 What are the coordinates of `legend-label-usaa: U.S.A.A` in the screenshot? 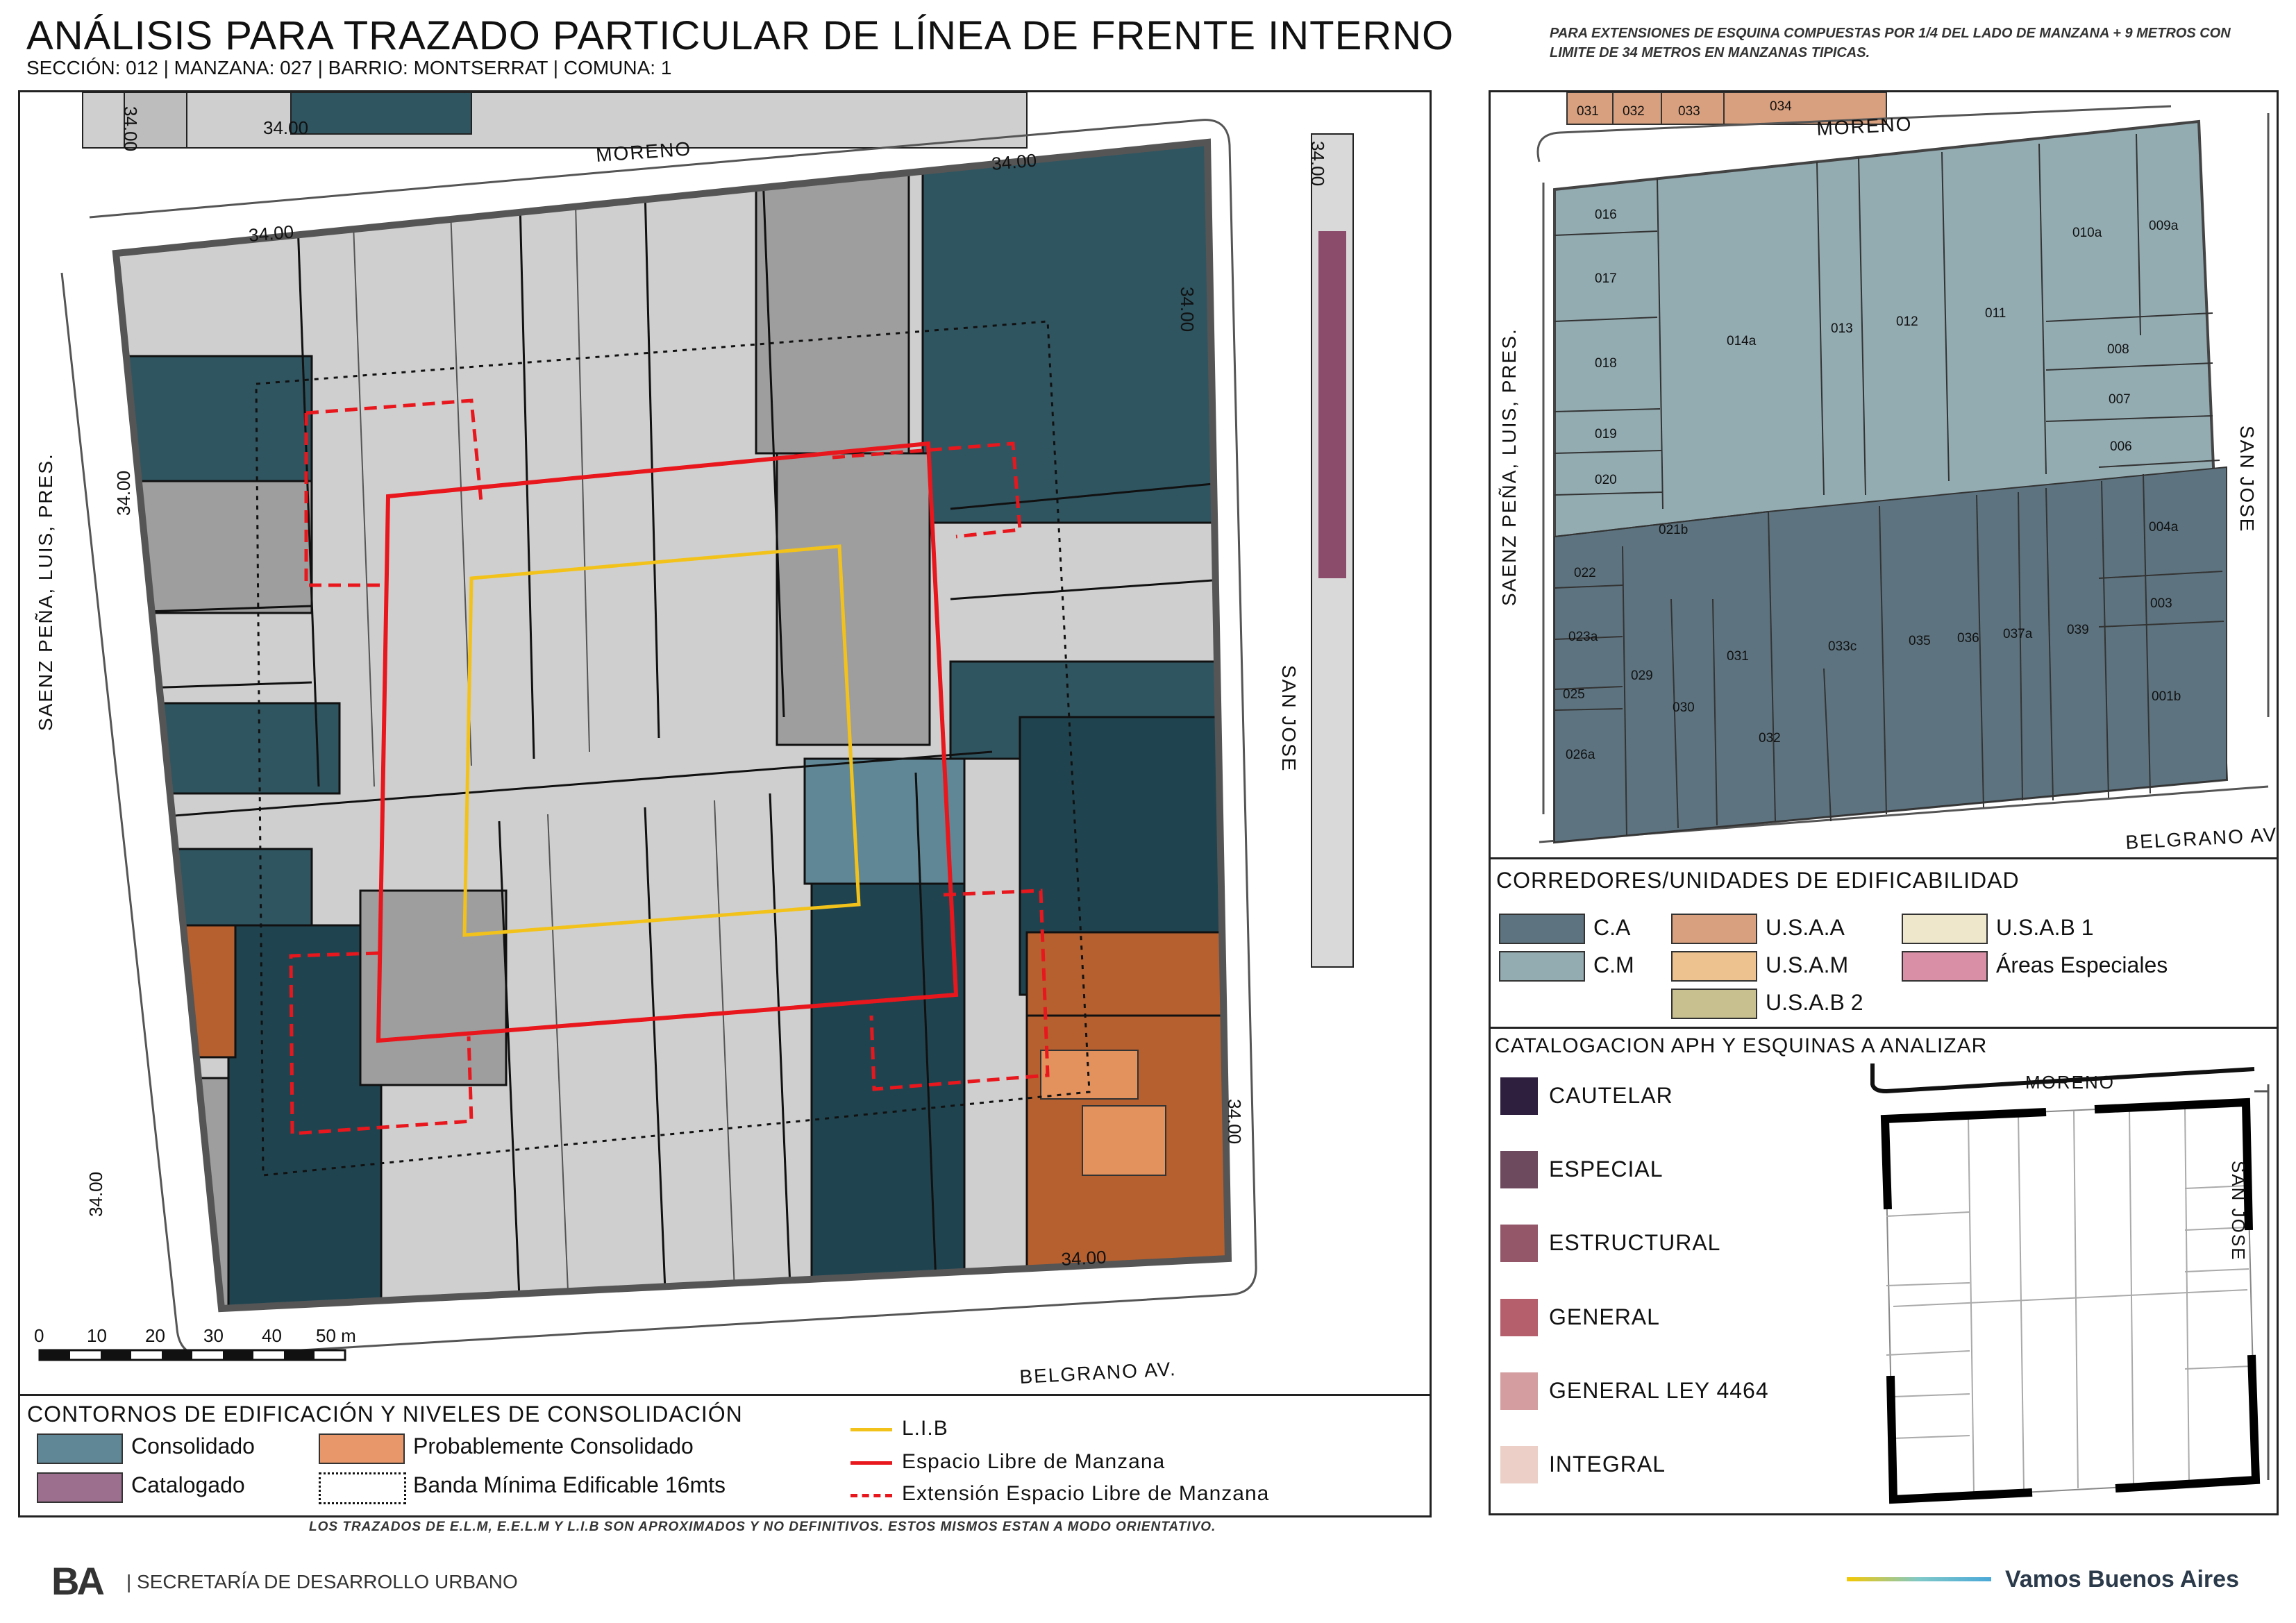 It's located at (1805, 927).